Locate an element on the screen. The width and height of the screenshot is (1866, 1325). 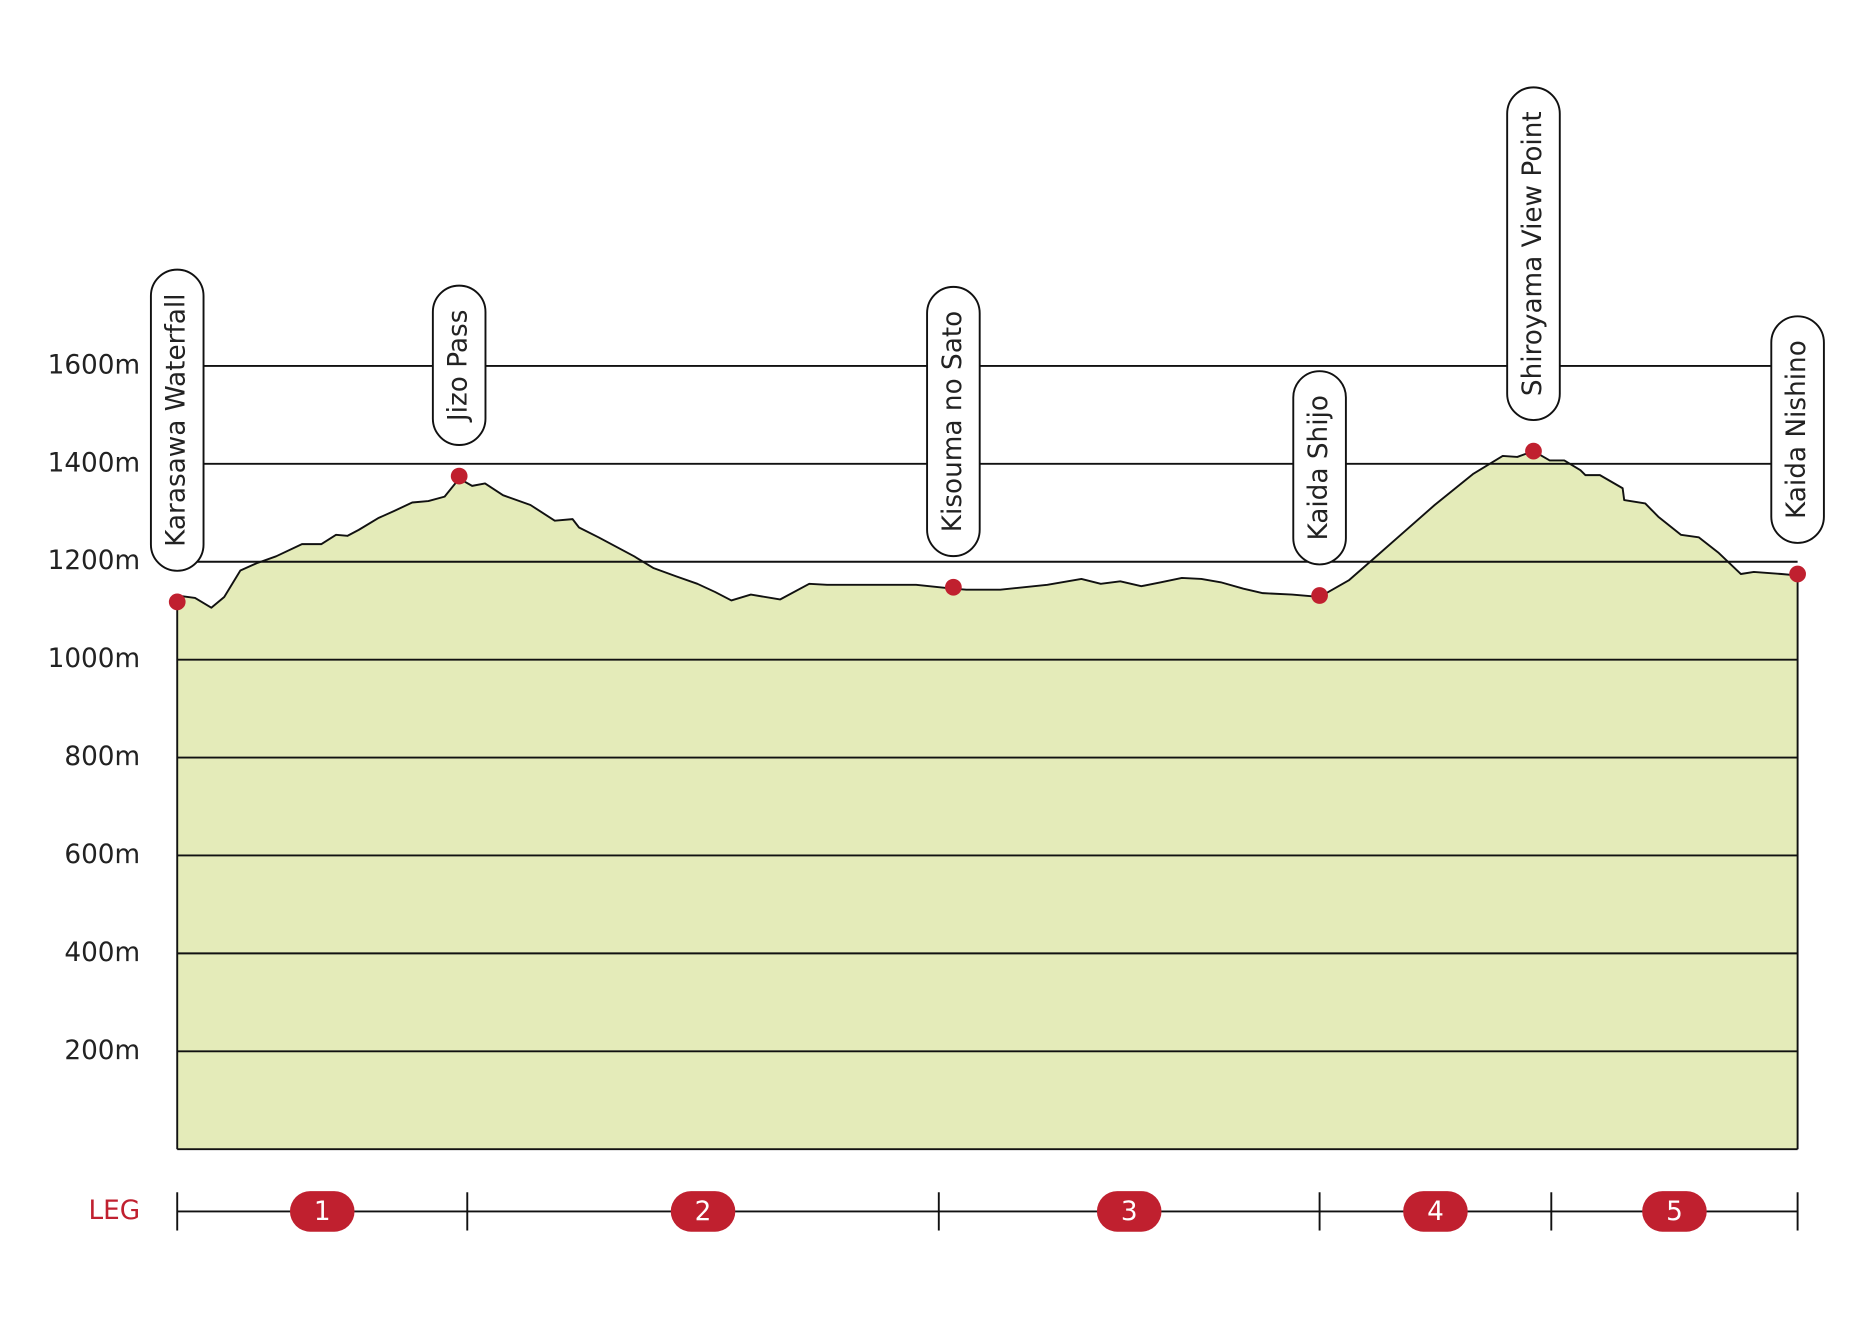
waypoint-label: Shiroyama View Point is located at coordinates (1533, 253).